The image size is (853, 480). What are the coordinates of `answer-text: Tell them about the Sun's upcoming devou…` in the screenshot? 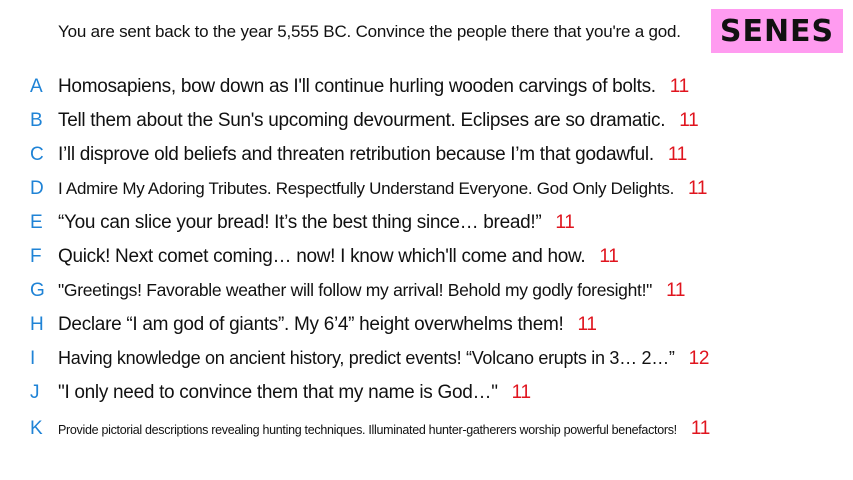 It's located at (378, 120).